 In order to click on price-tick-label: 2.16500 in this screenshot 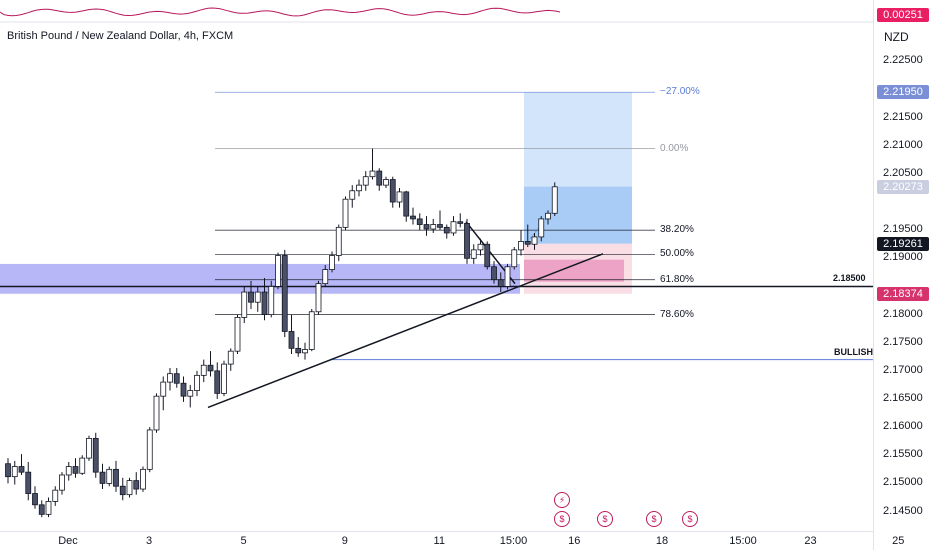, I will do `click(903, 398)`.